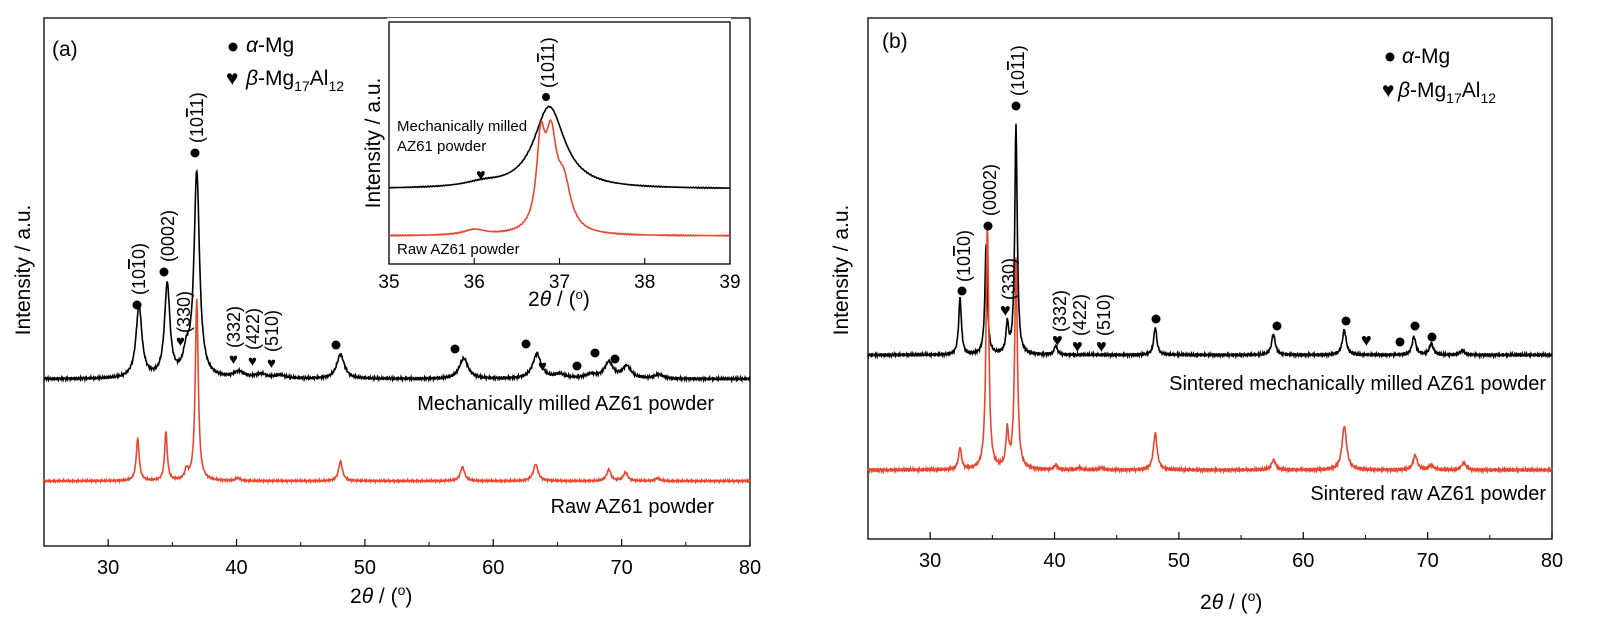 The image size is (1609, 635). Describe the element at coordinates (559, 299) in the screenshot. I see `inset-x-axis-title: 2θ / (o)` at that location.